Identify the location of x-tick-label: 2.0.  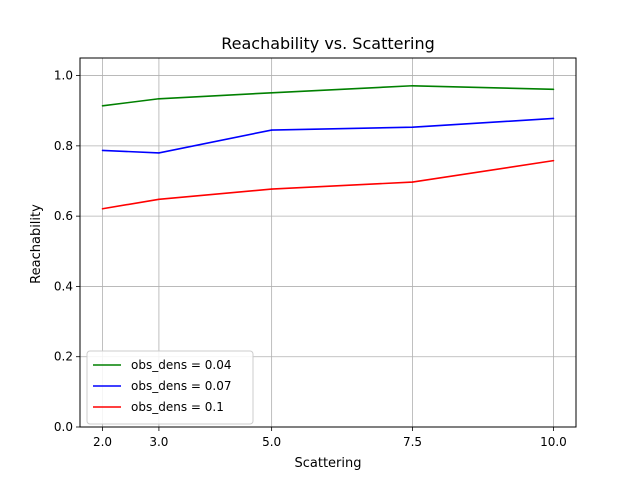
(102, 442).